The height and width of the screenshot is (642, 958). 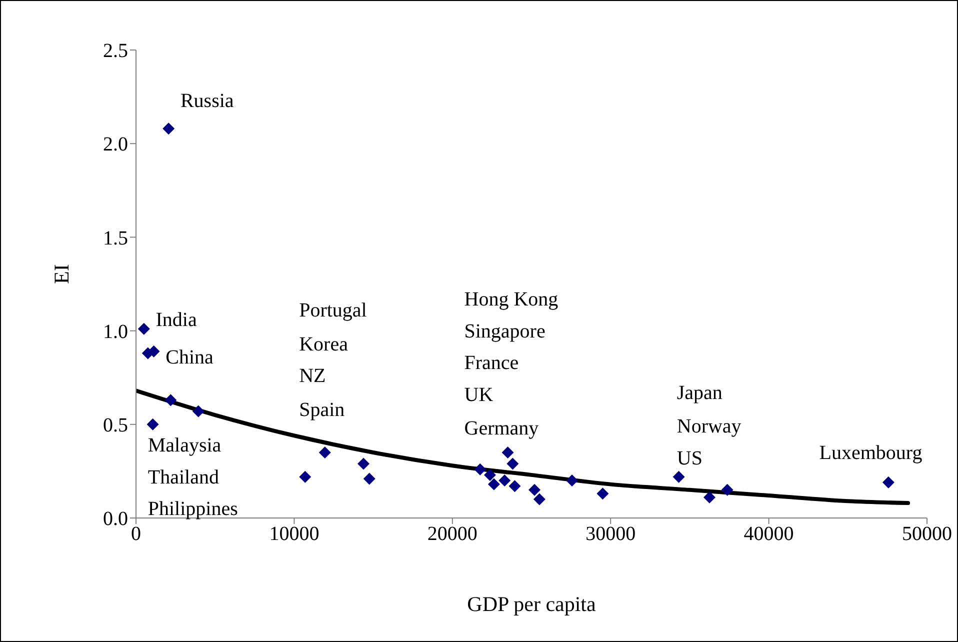 I want to click on y-tick-label: 2.0, so click(x=115, y=145).